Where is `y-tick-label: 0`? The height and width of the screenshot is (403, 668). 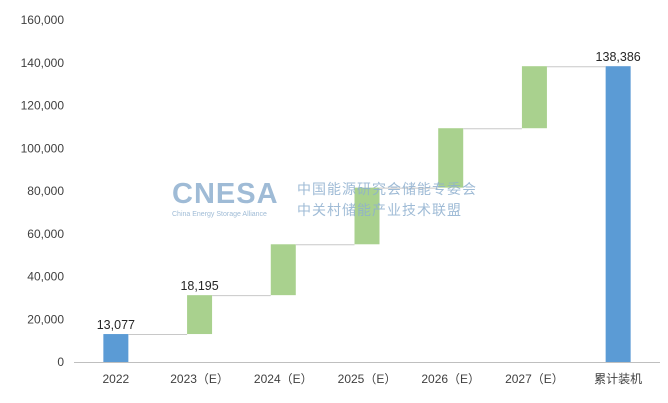 y-tick-label: 0 is located at coordinates (60, 362).